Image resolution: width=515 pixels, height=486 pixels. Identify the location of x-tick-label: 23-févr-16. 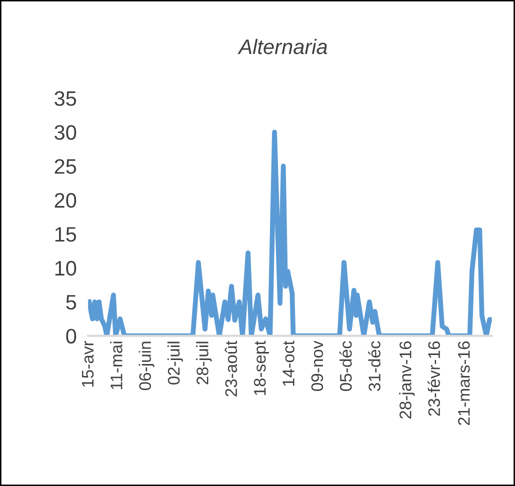
(434, 378).